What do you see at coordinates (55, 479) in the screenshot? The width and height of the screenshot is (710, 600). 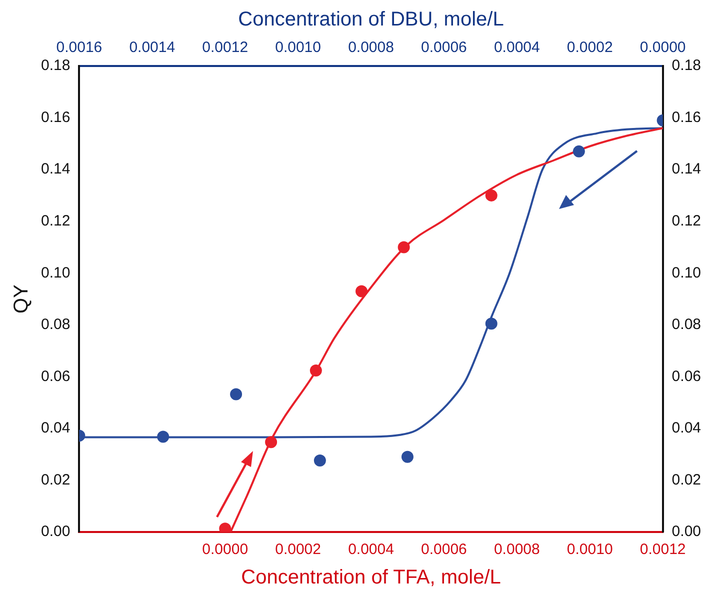 I see `y-tick-label: 0.02` at bounding box center [55, 479].